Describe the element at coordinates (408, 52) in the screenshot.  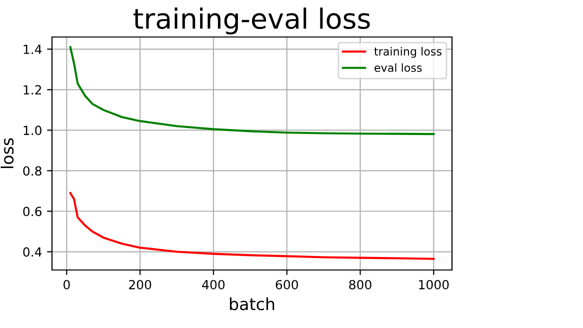
I see `legend-label: training loss` at that location.